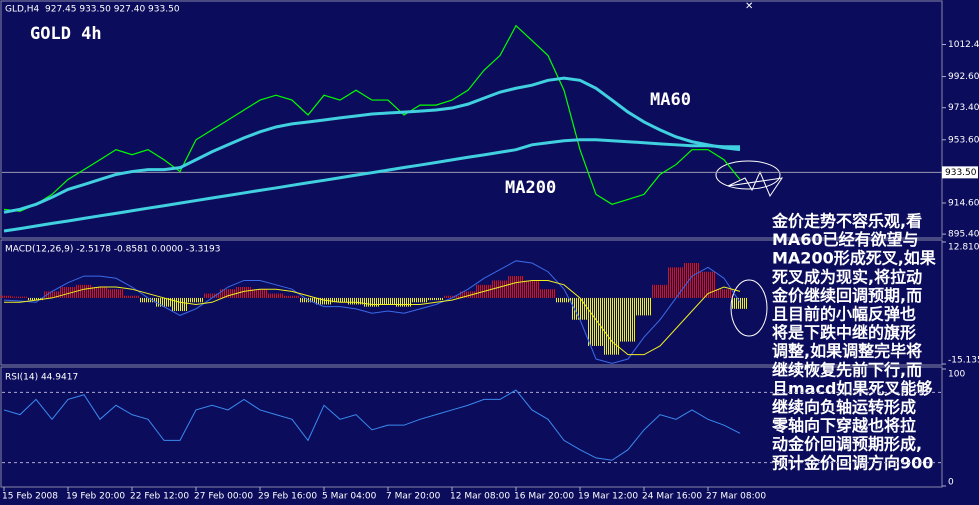 The image size is (979, 505). I want to click on x-tick-label: 27 Mar 08:00, so click(736, 497).